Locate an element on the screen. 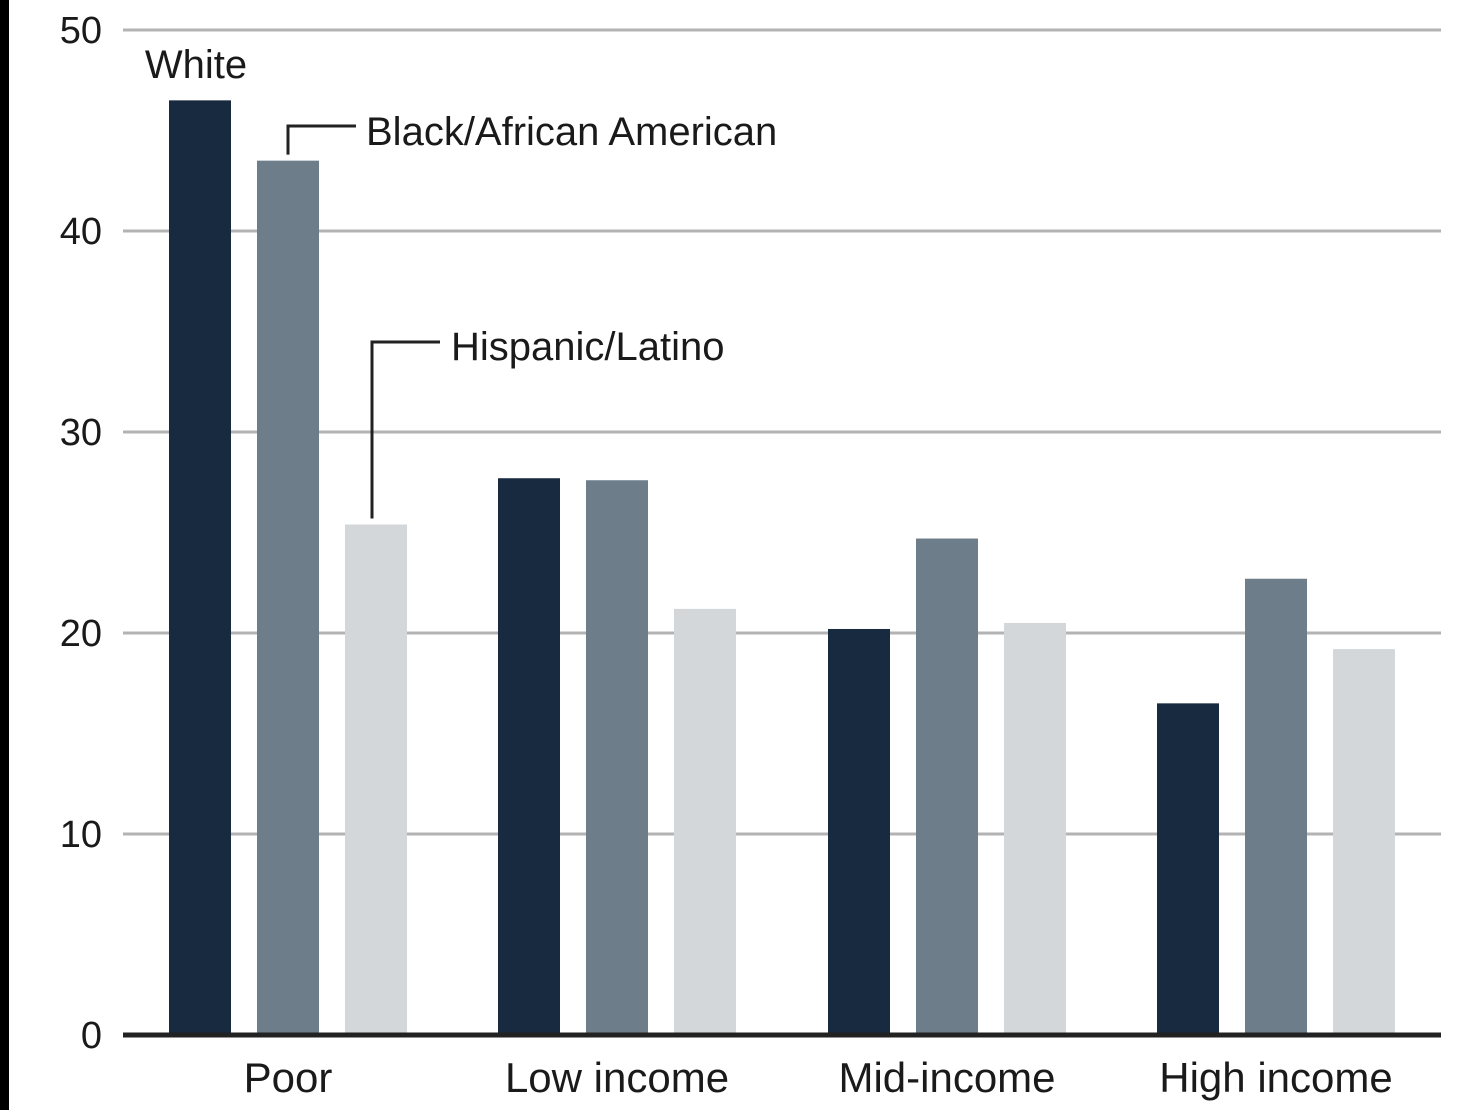 The width and height of the screenshot is (1481, 1110). leader-line-black is located at coordinates (321, 139).